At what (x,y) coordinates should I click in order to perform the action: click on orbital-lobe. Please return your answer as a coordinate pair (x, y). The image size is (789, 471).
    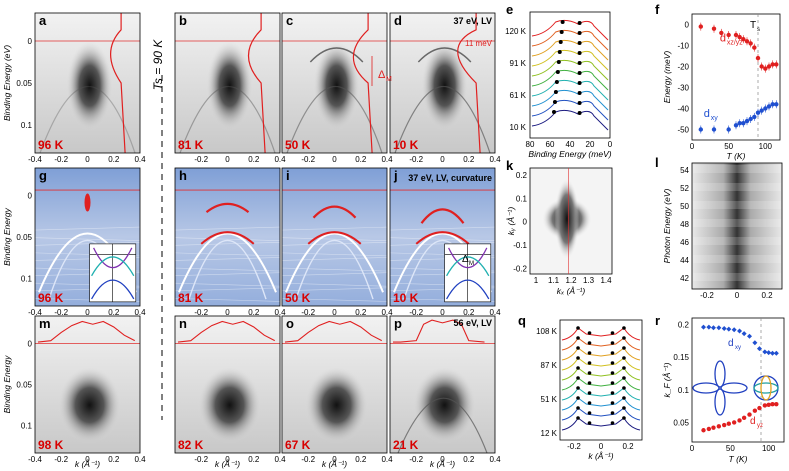
    Looking at the image, I should click on (720, 402).